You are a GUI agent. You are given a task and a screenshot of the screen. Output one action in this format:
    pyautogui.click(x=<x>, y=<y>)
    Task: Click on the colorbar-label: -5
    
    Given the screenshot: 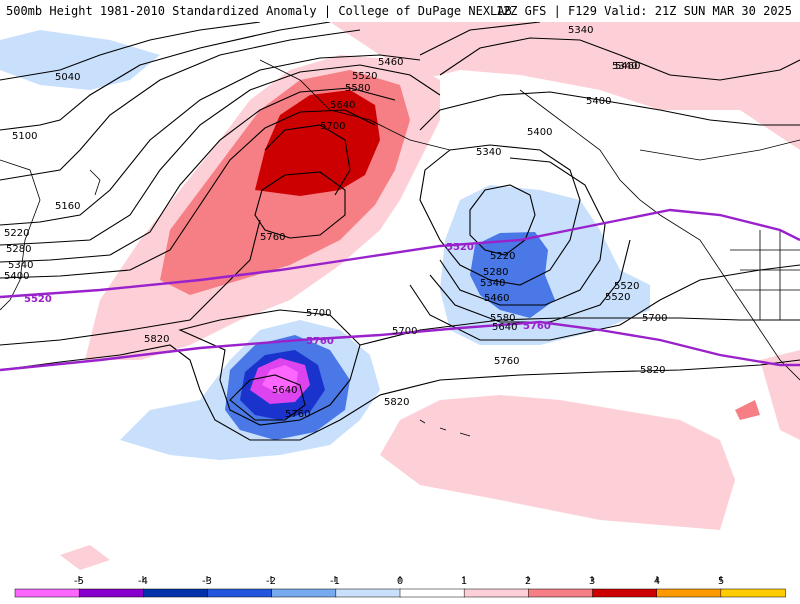 What is the action you would take?
    pyautogui.click(x=79, y=581)
    